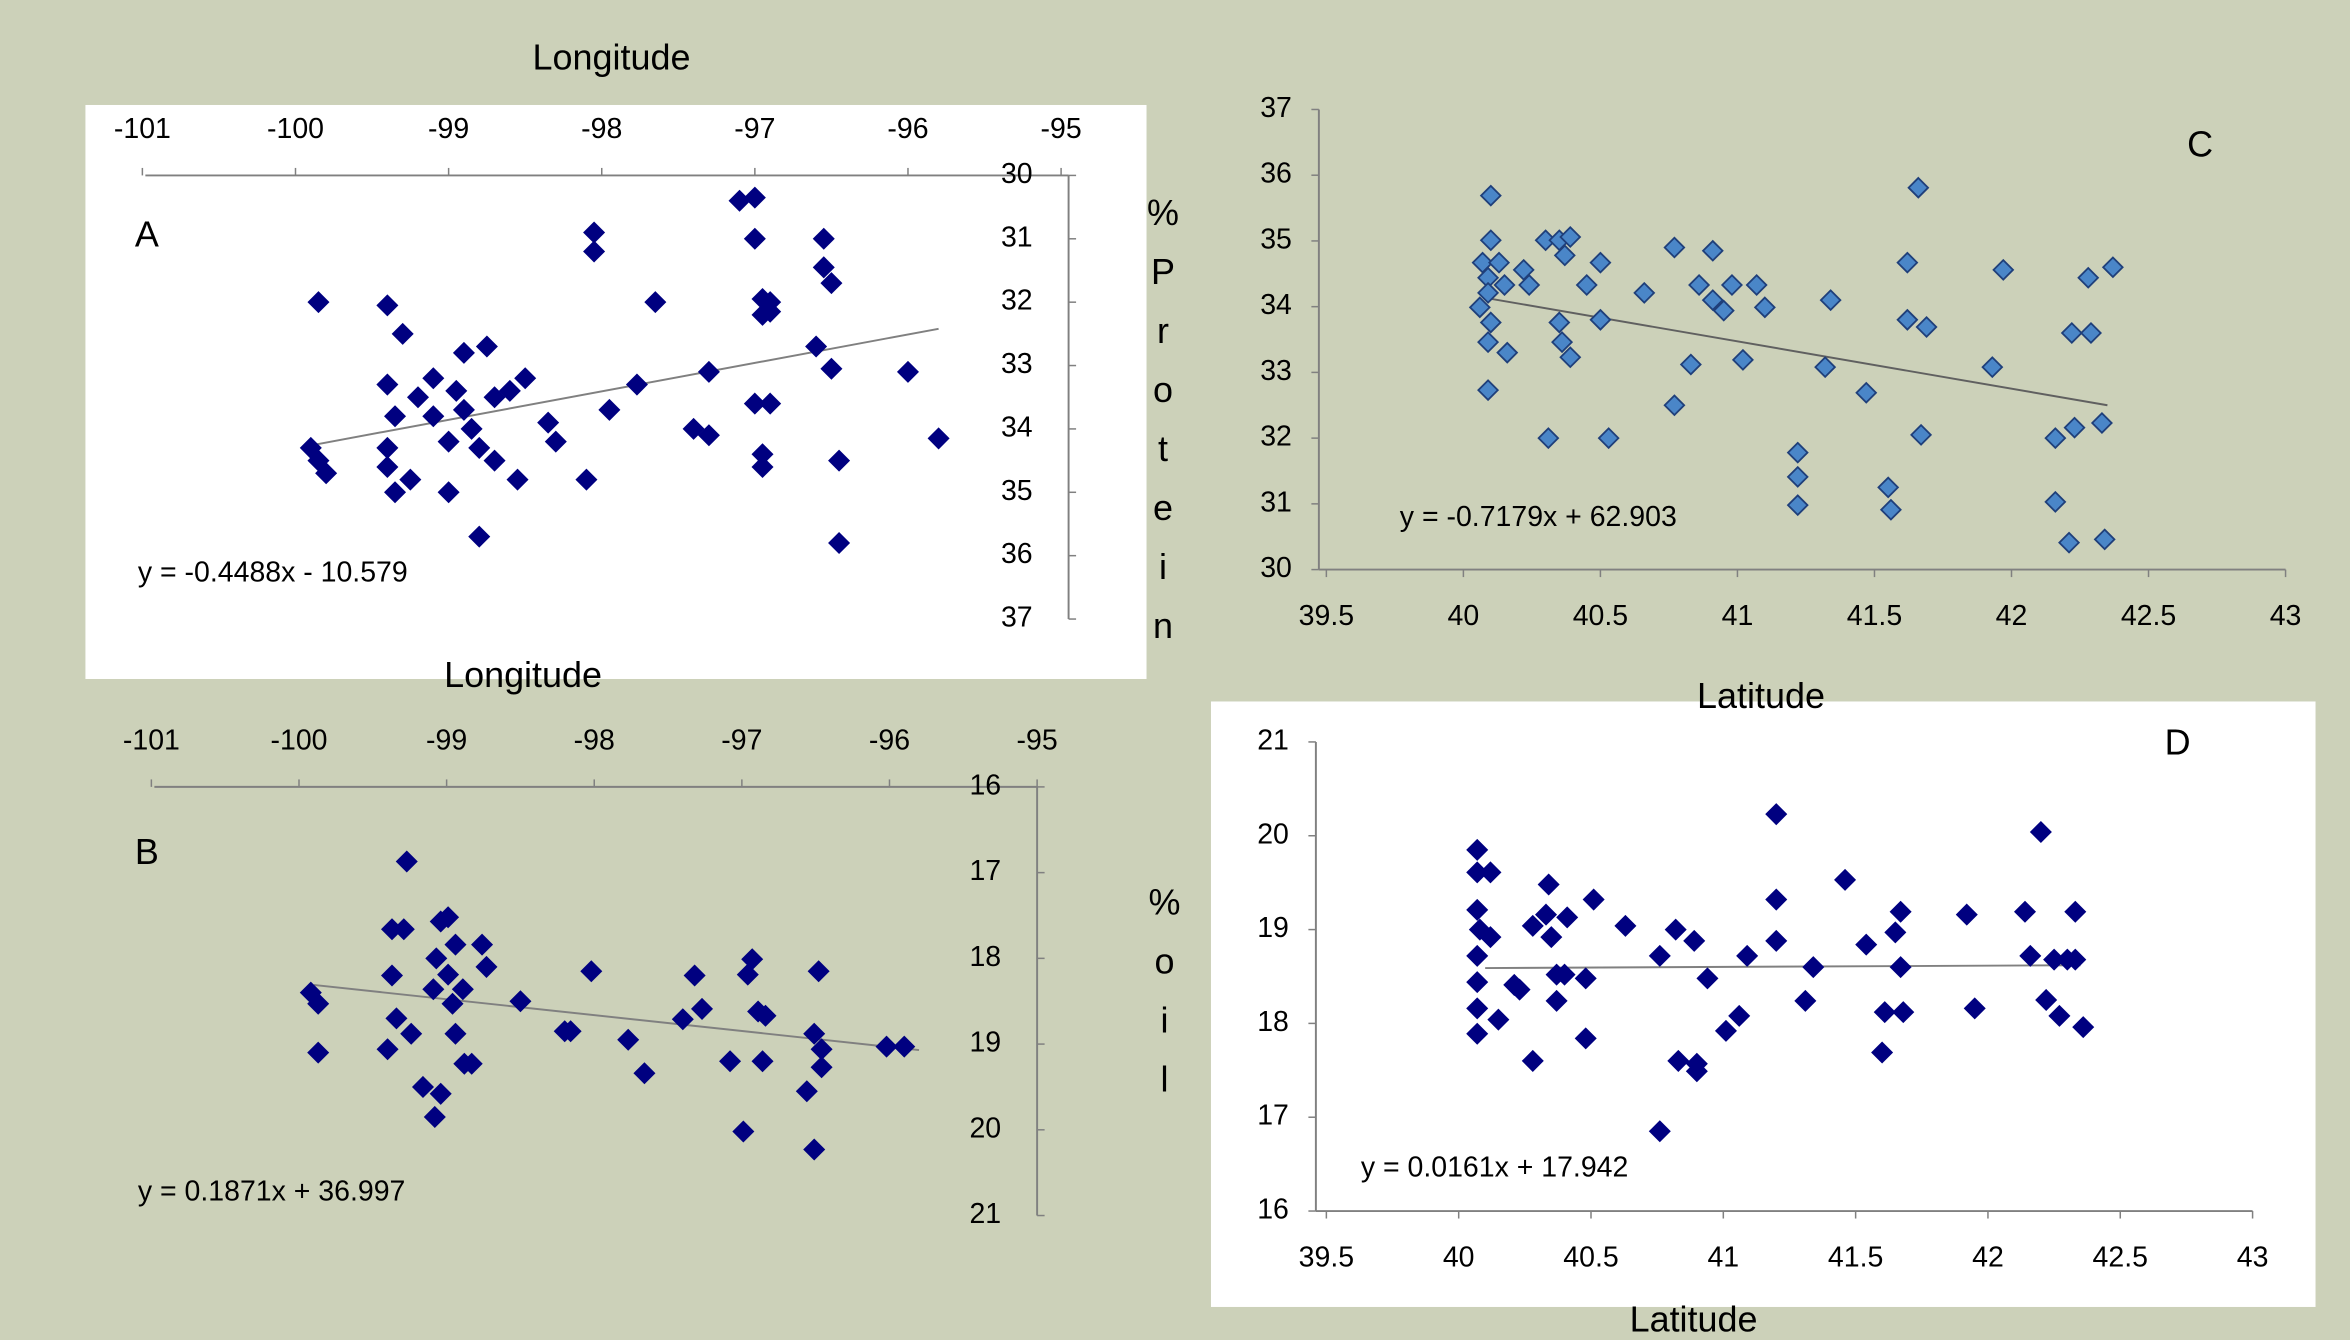 This screenshot has height=1340, width=2350. Describe the element at coordinates (1037, 740) in the screenshot. I see `x-tick-label: -95` at that location.